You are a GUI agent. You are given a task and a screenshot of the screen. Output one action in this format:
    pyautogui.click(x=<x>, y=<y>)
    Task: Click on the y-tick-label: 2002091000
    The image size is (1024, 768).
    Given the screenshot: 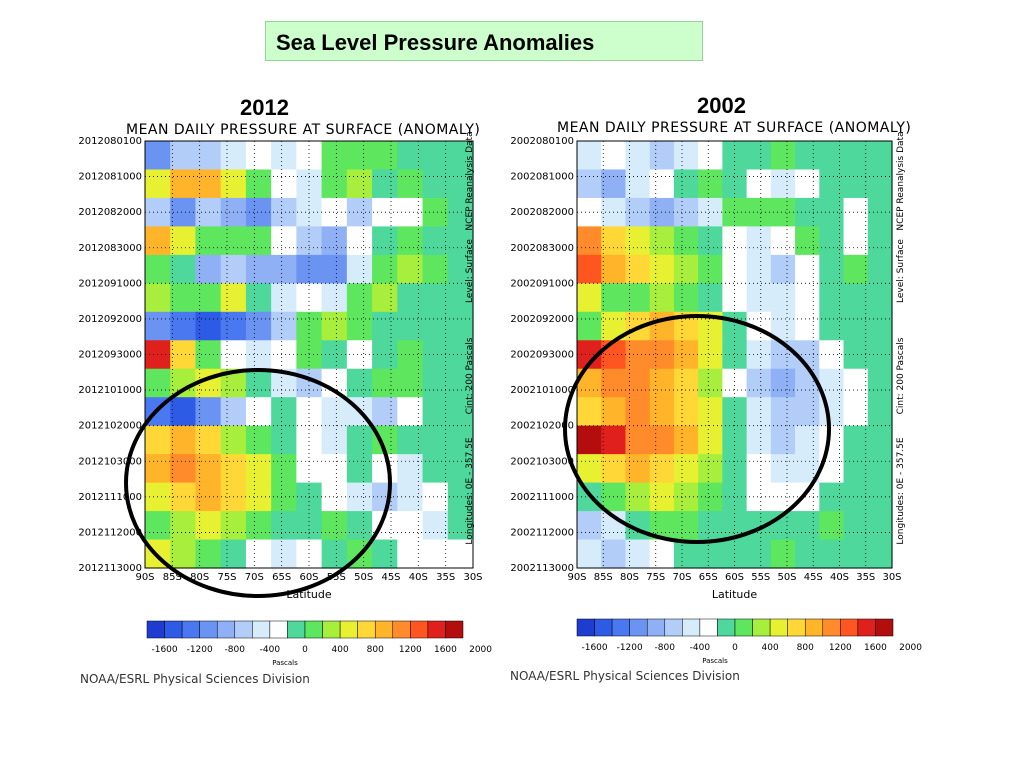 What is the action you would take?
    pyautogui.click(x=542, y=283)
    